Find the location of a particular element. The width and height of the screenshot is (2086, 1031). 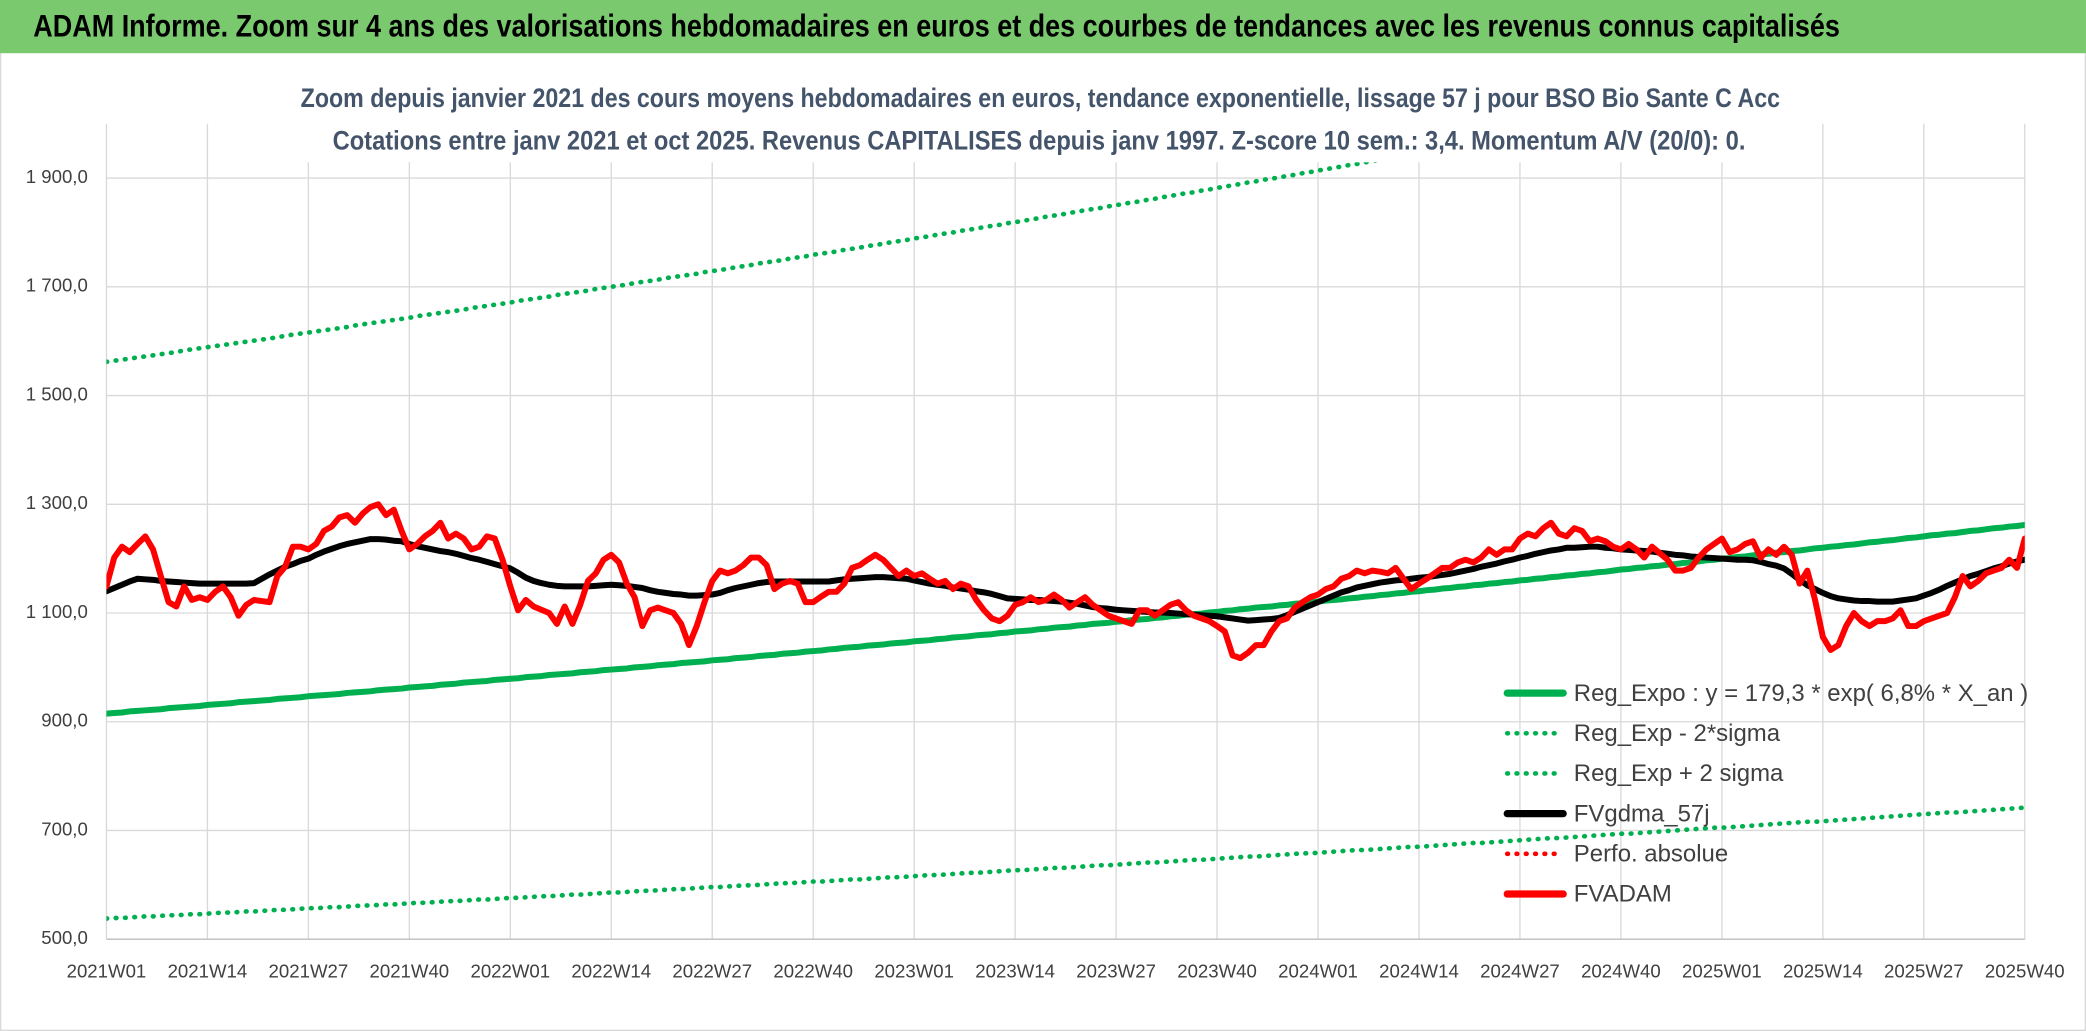

legend-label: FVADAM is located at coordinates (1623, 894).